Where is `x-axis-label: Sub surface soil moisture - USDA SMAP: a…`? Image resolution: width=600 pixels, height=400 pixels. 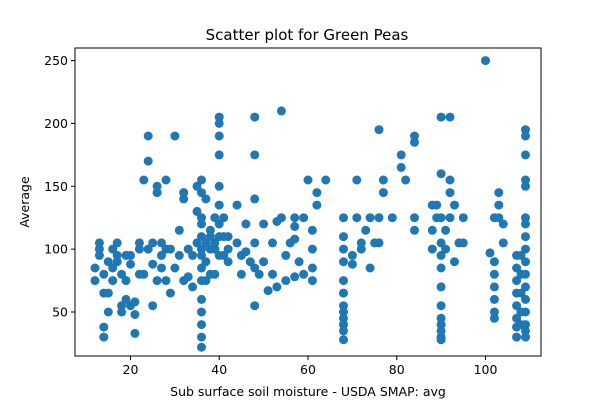
x-axis-label: Sub surface soil moisture - USDA SMAP: a… is located at coordinates (308, 391).